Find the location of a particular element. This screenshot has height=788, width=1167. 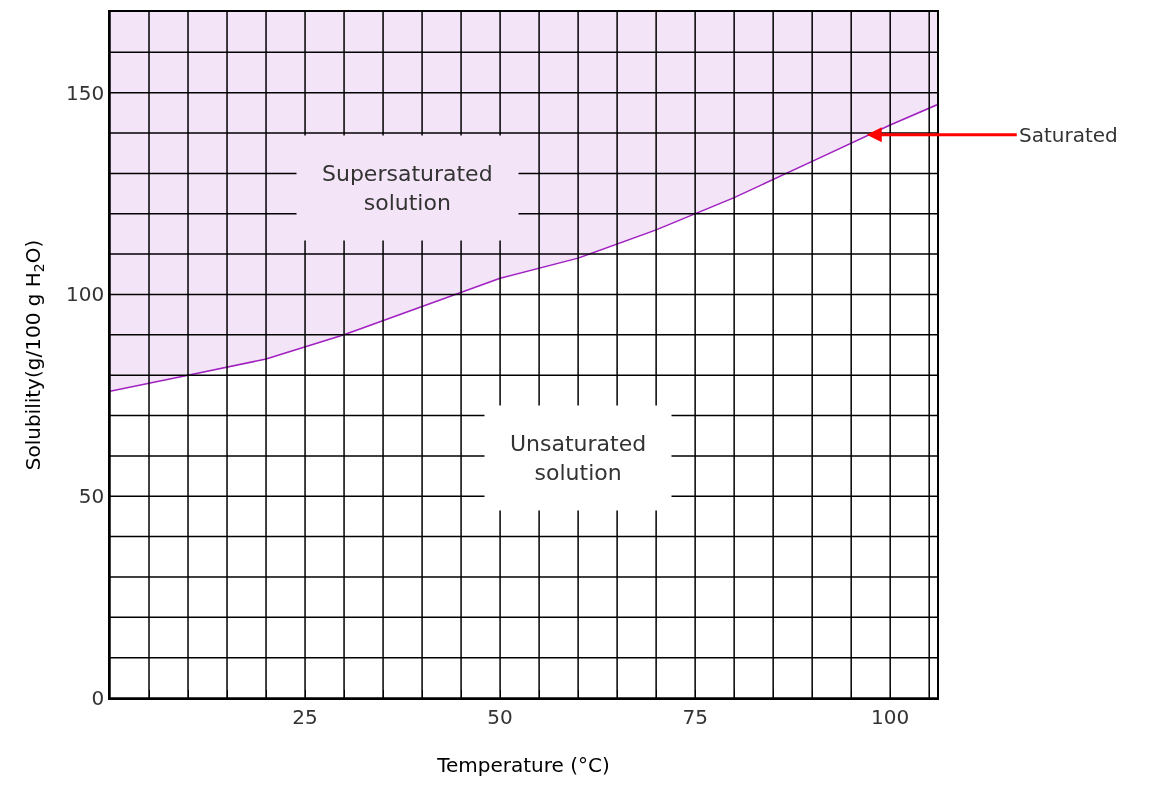

annotation: Supersaturated solution is located at coordinates (407, 188).